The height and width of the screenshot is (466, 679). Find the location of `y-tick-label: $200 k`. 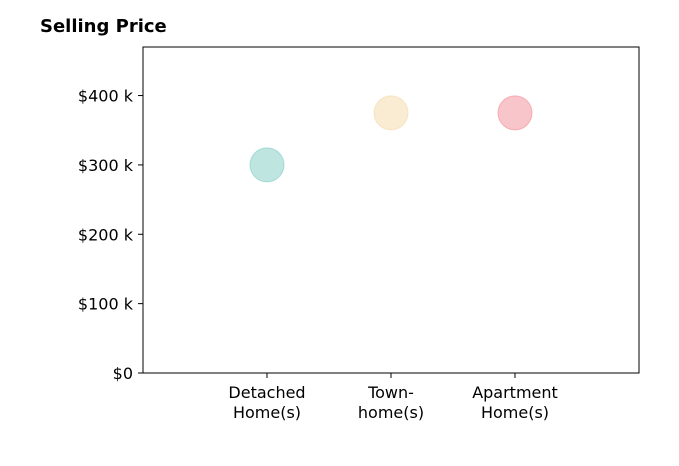

y-tick-label: $200 k is located at coordinates (106, 234).